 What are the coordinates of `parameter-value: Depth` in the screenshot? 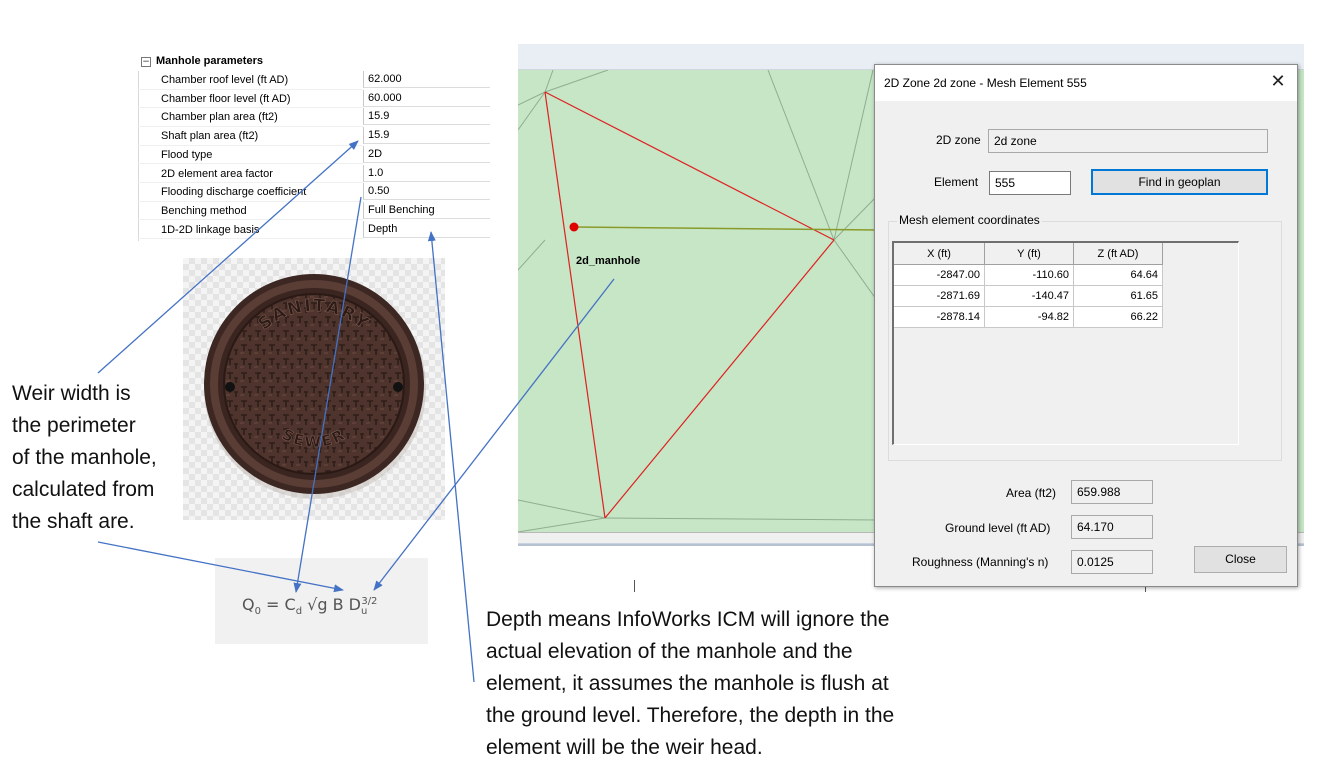 It's located at (426, 229).